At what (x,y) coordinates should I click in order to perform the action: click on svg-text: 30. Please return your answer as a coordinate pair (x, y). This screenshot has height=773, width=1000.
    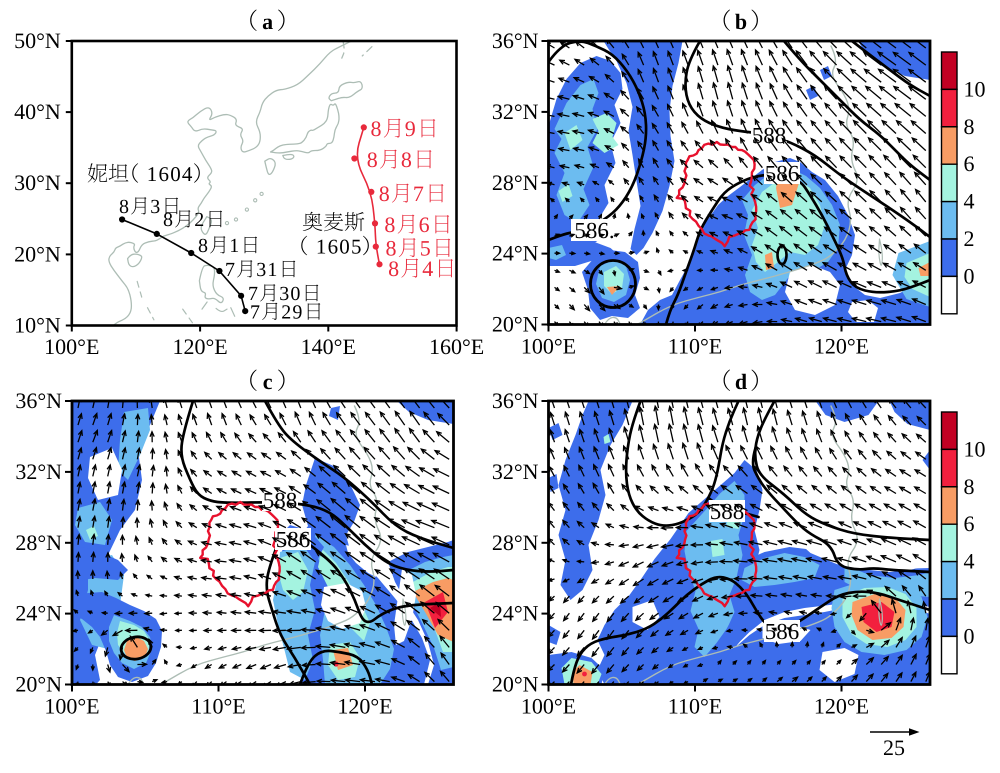
    Looking at the image, I should click on (290, 294).